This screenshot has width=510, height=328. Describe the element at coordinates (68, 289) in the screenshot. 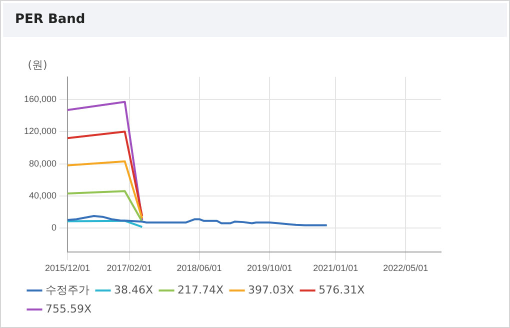

I see `legend-label: 수정주가` at that location.